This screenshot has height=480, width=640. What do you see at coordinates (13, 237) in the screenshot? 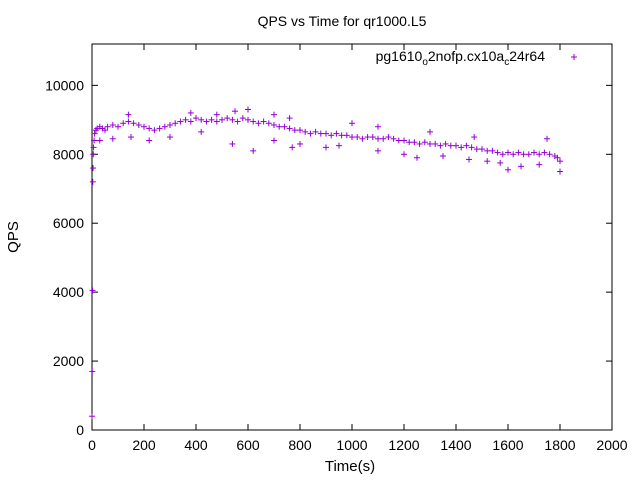
I see `y-axis-label: QPS` at bounding box center [13, 237].